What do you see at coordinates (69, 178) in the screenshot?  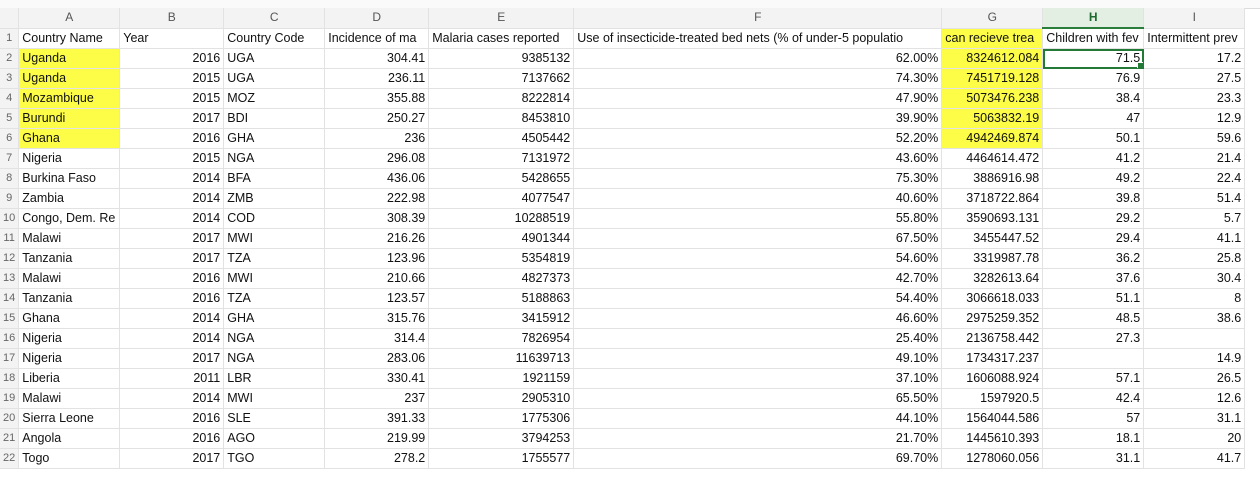 I see `cell-a: Burkina Faso` at bounding box center [69, 178].